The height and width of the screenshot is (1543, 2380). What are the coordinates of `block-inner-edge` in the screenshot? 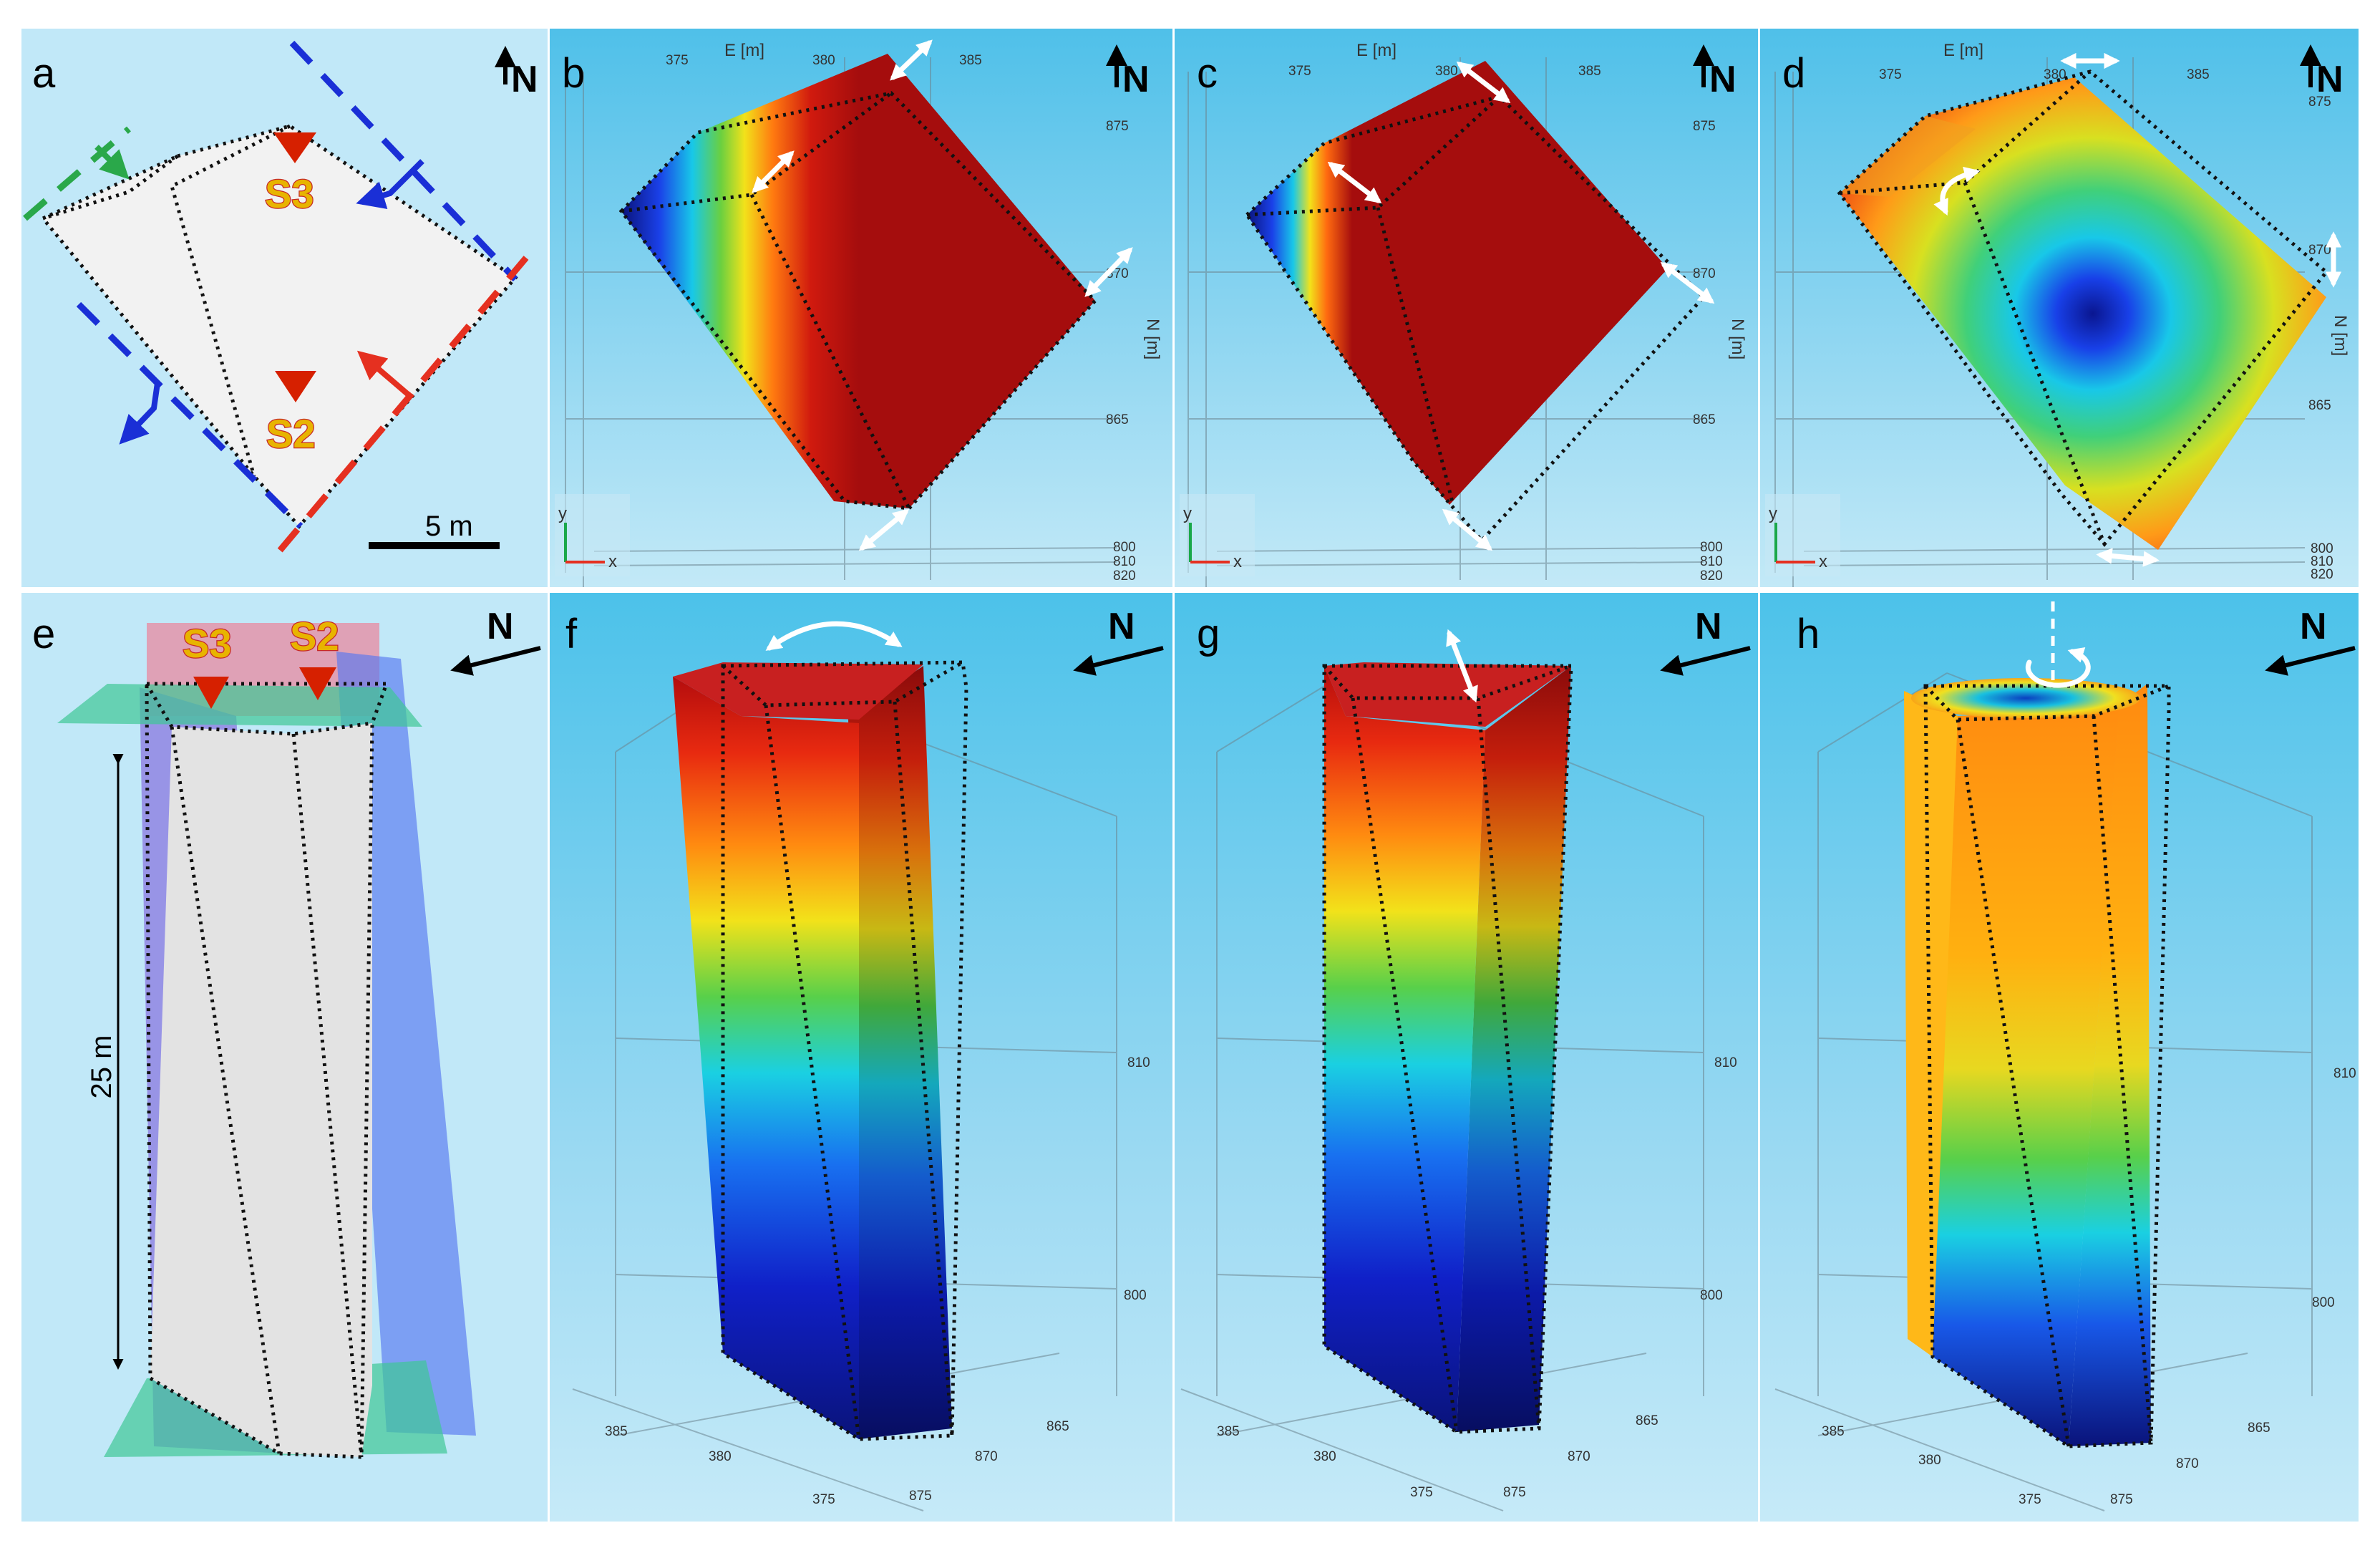 It's located at (110, 187).